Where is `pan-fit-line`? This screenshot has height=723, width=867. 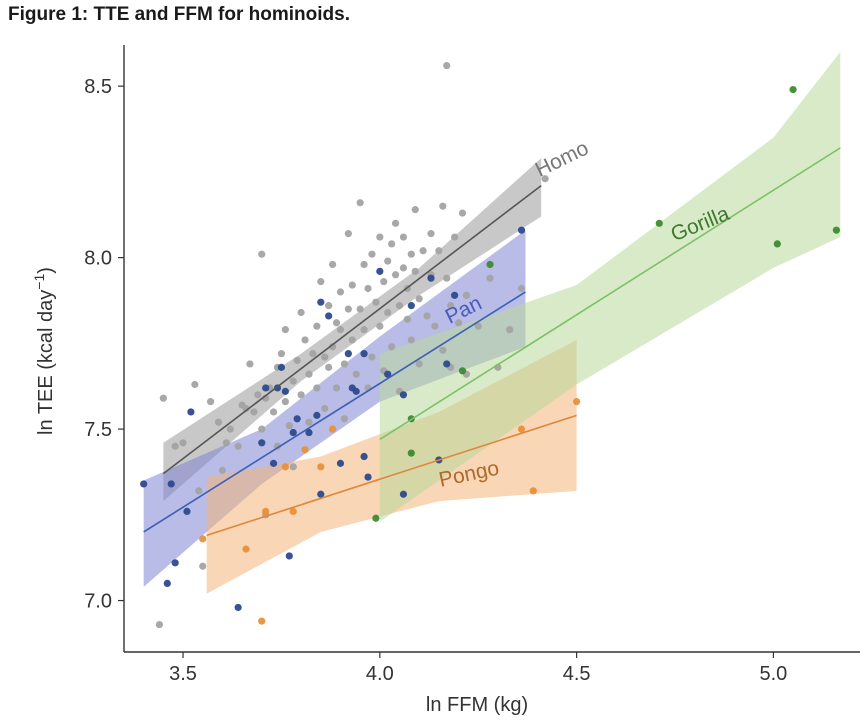
pan-fit-line is located at coordinates (334, 412).